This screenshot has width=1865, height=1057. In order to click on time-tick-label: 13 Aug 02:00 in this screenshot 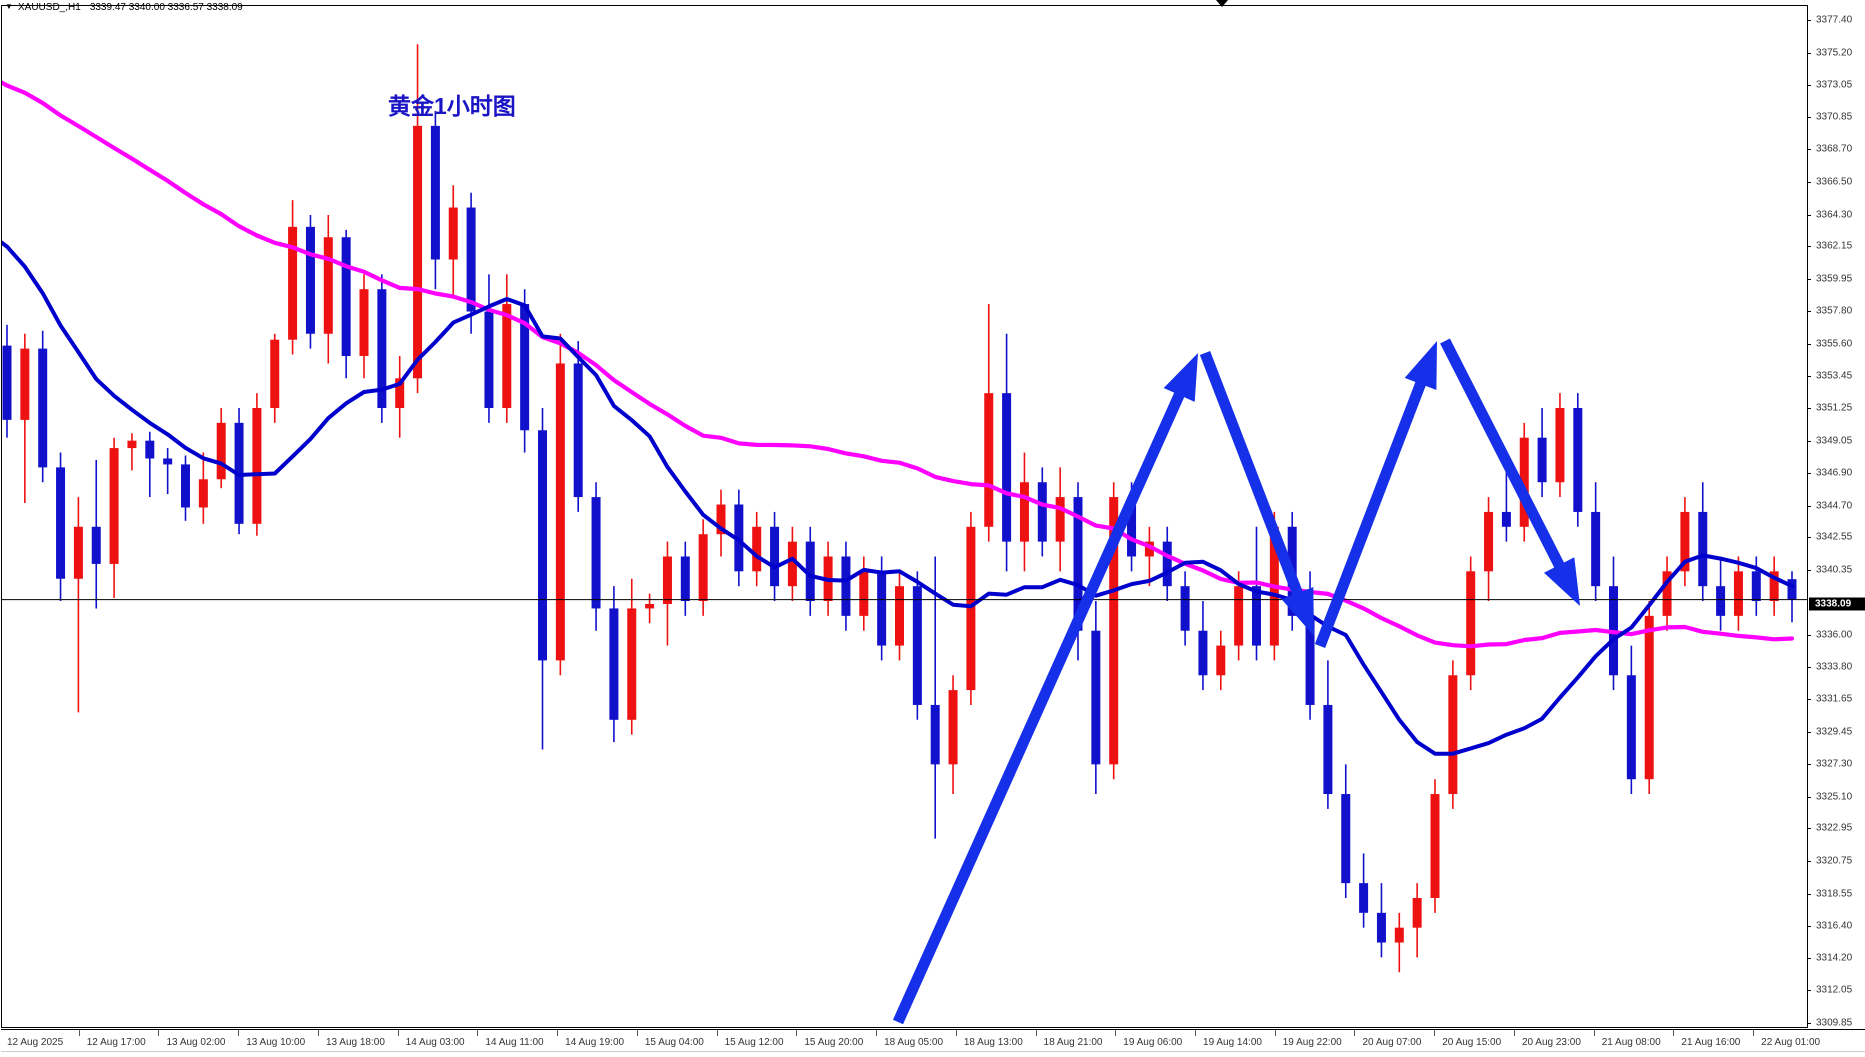, I will do `click(196, 1042)`.